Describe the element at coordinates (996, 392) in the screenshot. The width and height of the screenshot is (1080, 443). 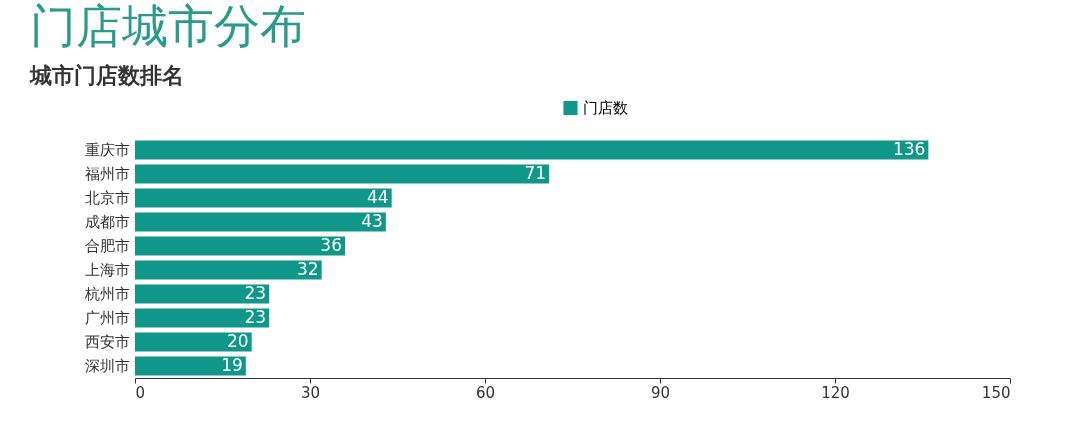
I see `x-tick-label: 150` at that location.